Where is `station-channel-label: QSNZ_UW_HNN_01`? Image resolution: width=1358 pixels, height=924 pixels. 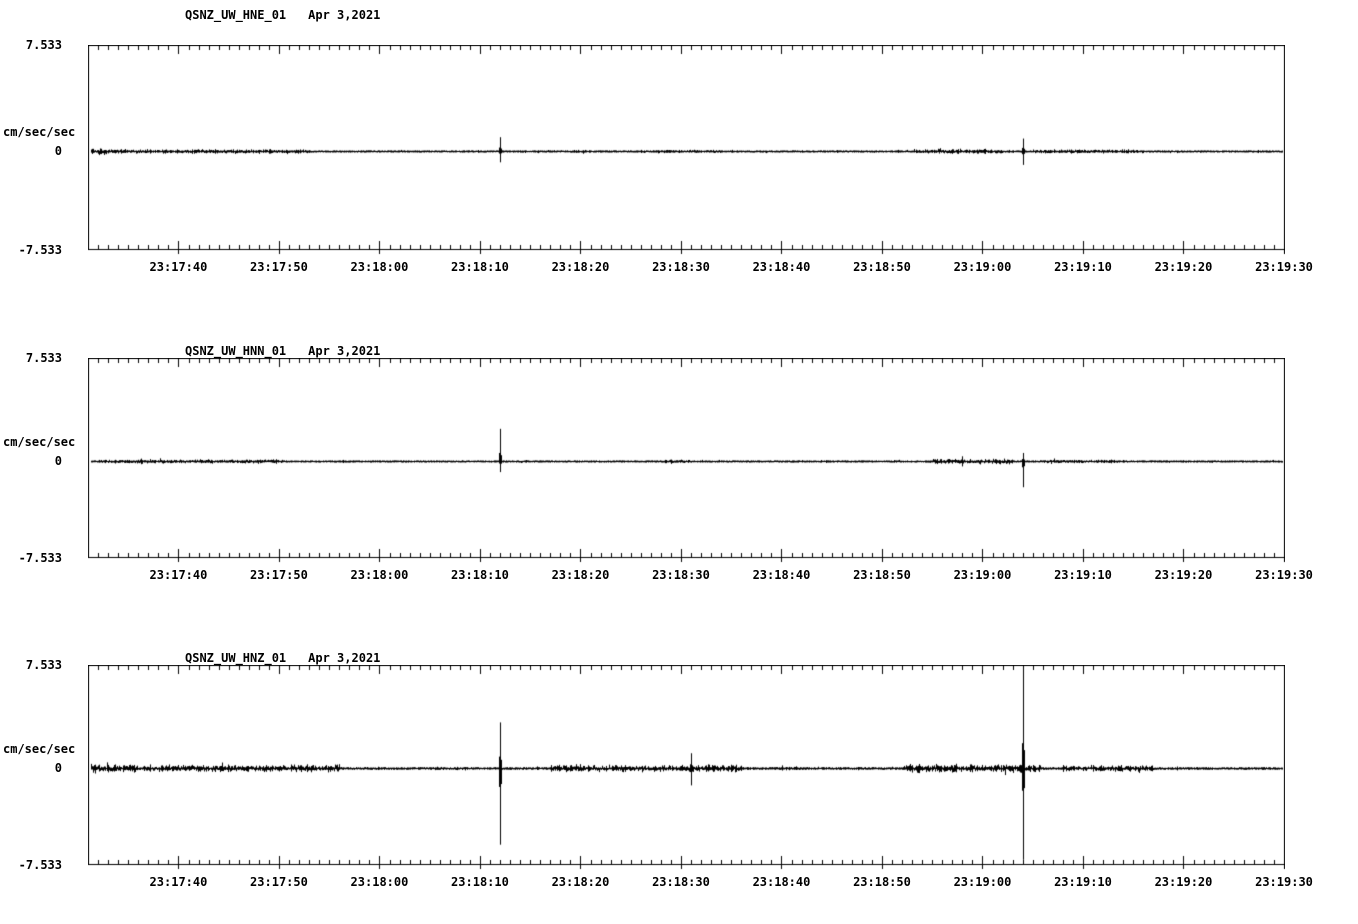
station-channel-label: QSNZ_UW_HNN_01 is located at coordinates (236, 351).